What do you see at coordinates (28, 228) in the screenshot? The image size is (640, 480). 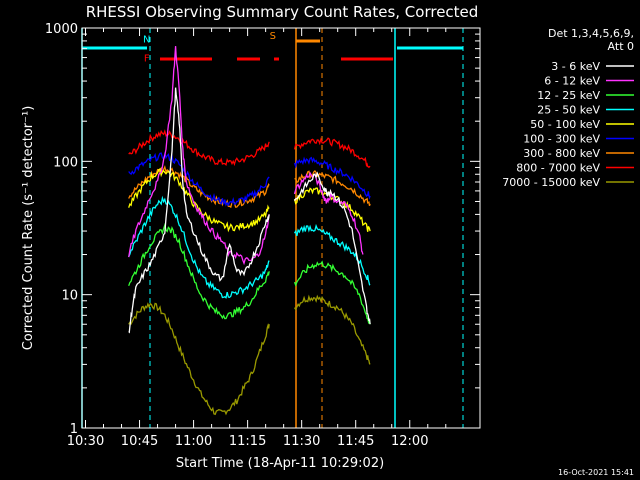 I see `y-axis-label: Corrected Count Rate (s⁻¹ detector⁻¹)` at bounding box center [28, 228].